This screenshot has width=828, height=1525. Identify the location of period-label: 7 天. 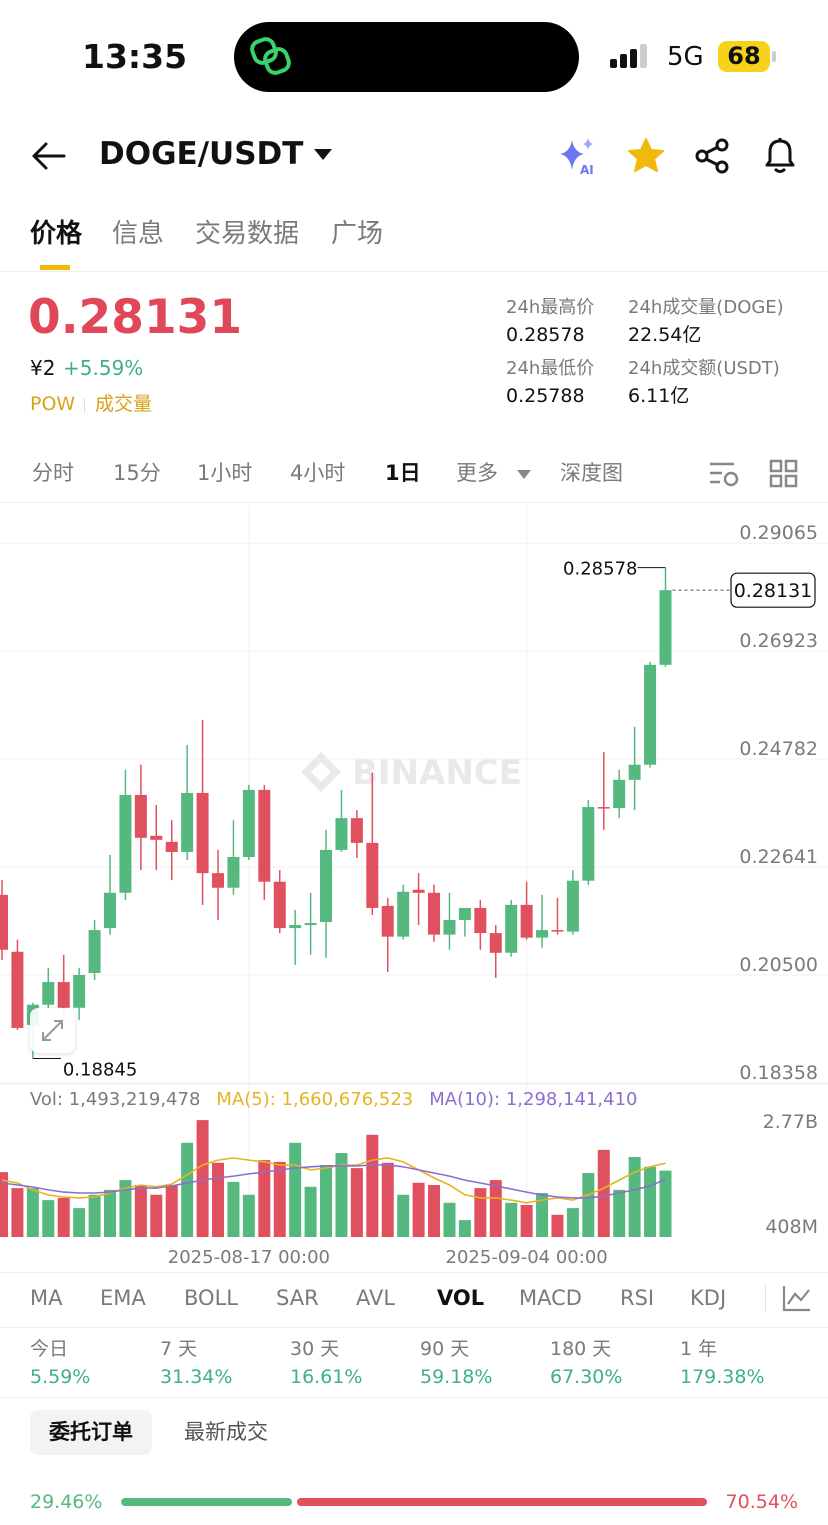
(179, 1349).